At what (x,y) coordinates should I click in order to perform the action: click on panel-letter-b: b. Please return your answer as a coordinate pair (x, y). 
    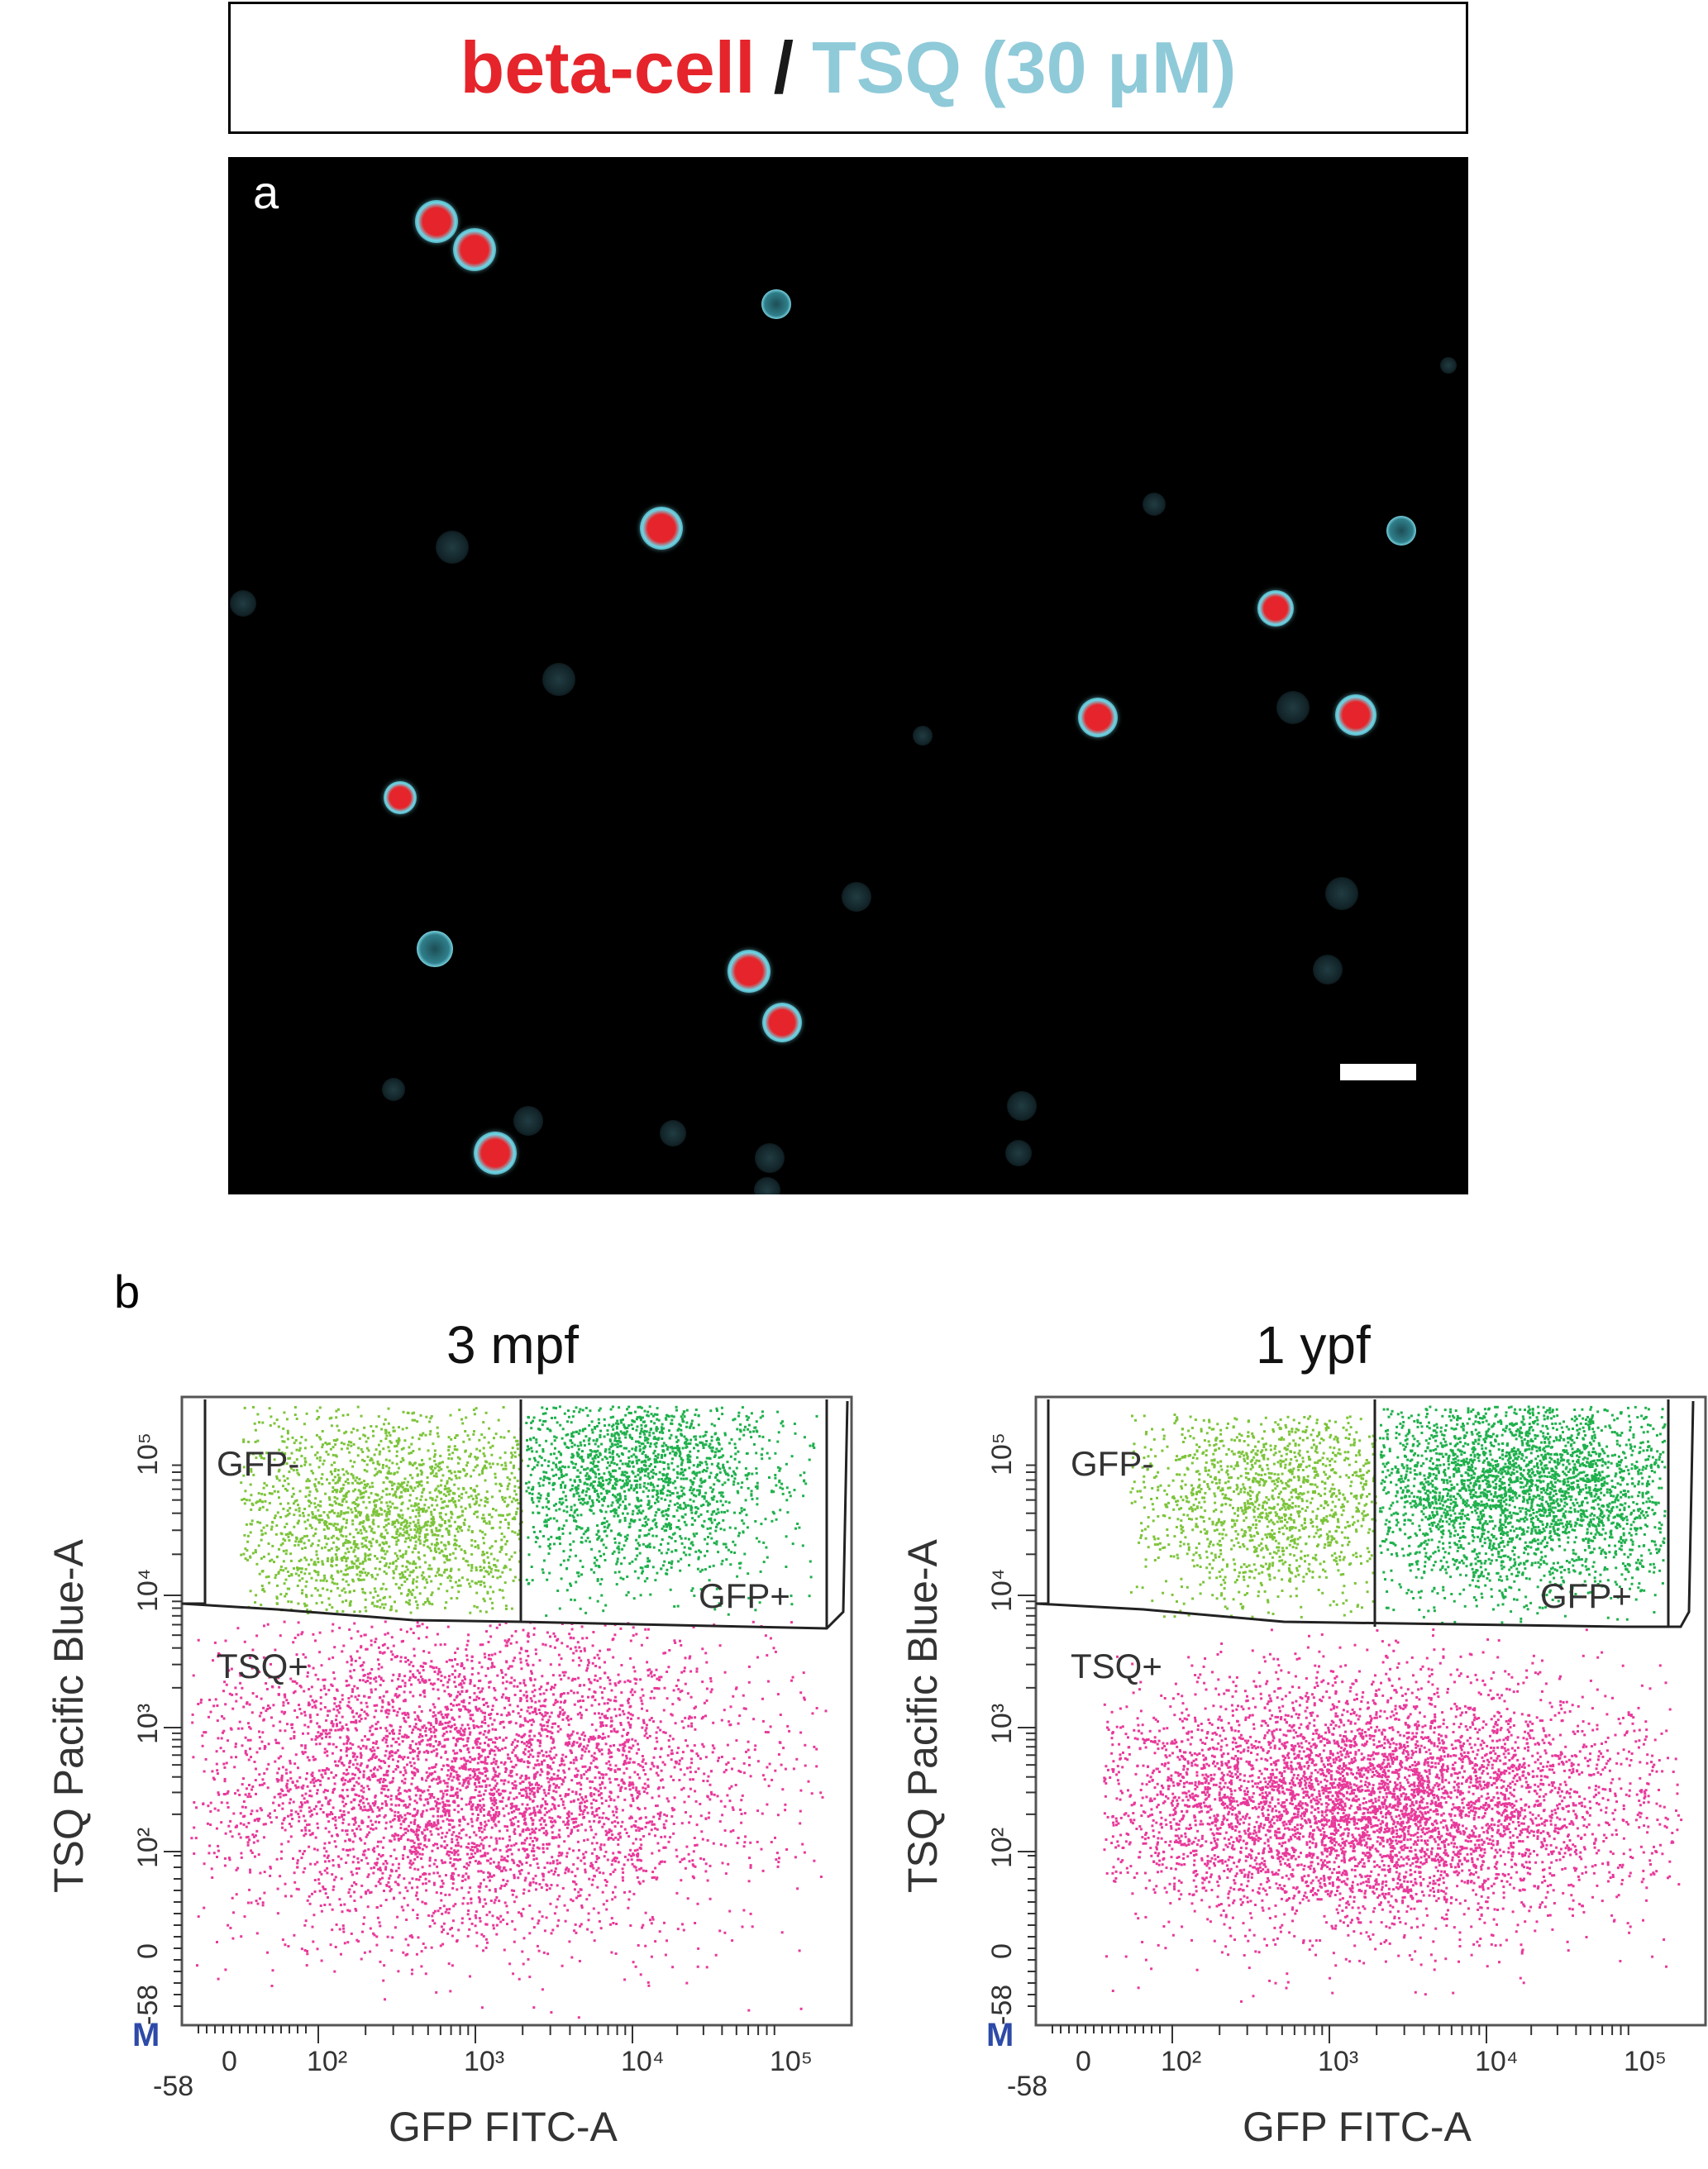
    Looking at the image, I should click on (127, 1292).